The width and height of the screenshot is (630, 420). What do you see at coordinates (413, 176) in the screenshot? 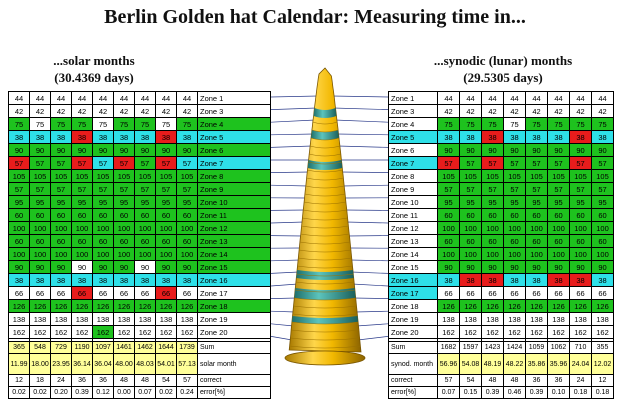
I see `zone-label: Zone 8` at bounding box center [413, 176].